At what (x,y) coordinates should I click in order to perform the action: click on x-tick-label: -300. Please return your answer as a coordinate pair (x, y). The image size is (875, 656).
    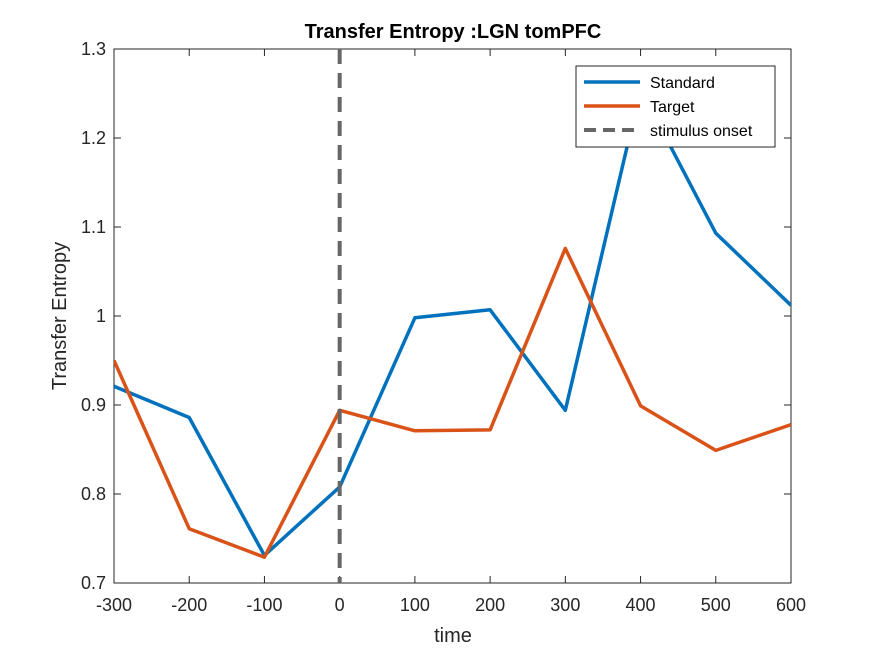
    Looking at the image, I should click on (114, 605).